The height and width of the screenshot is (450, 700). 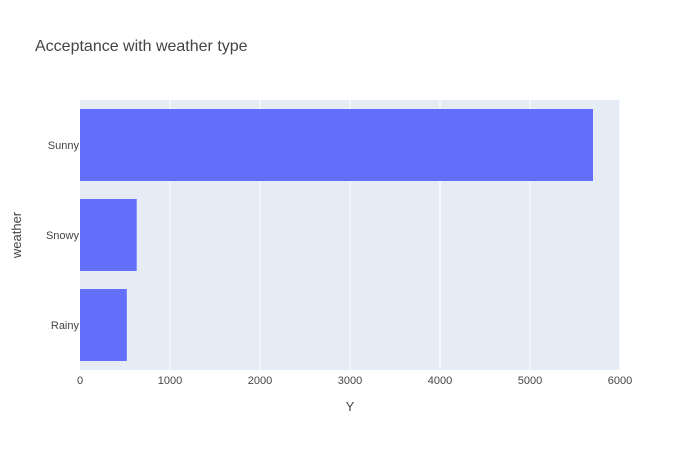 I want to click on x-tick-label-2: 2000, so click(x=260, y=381).